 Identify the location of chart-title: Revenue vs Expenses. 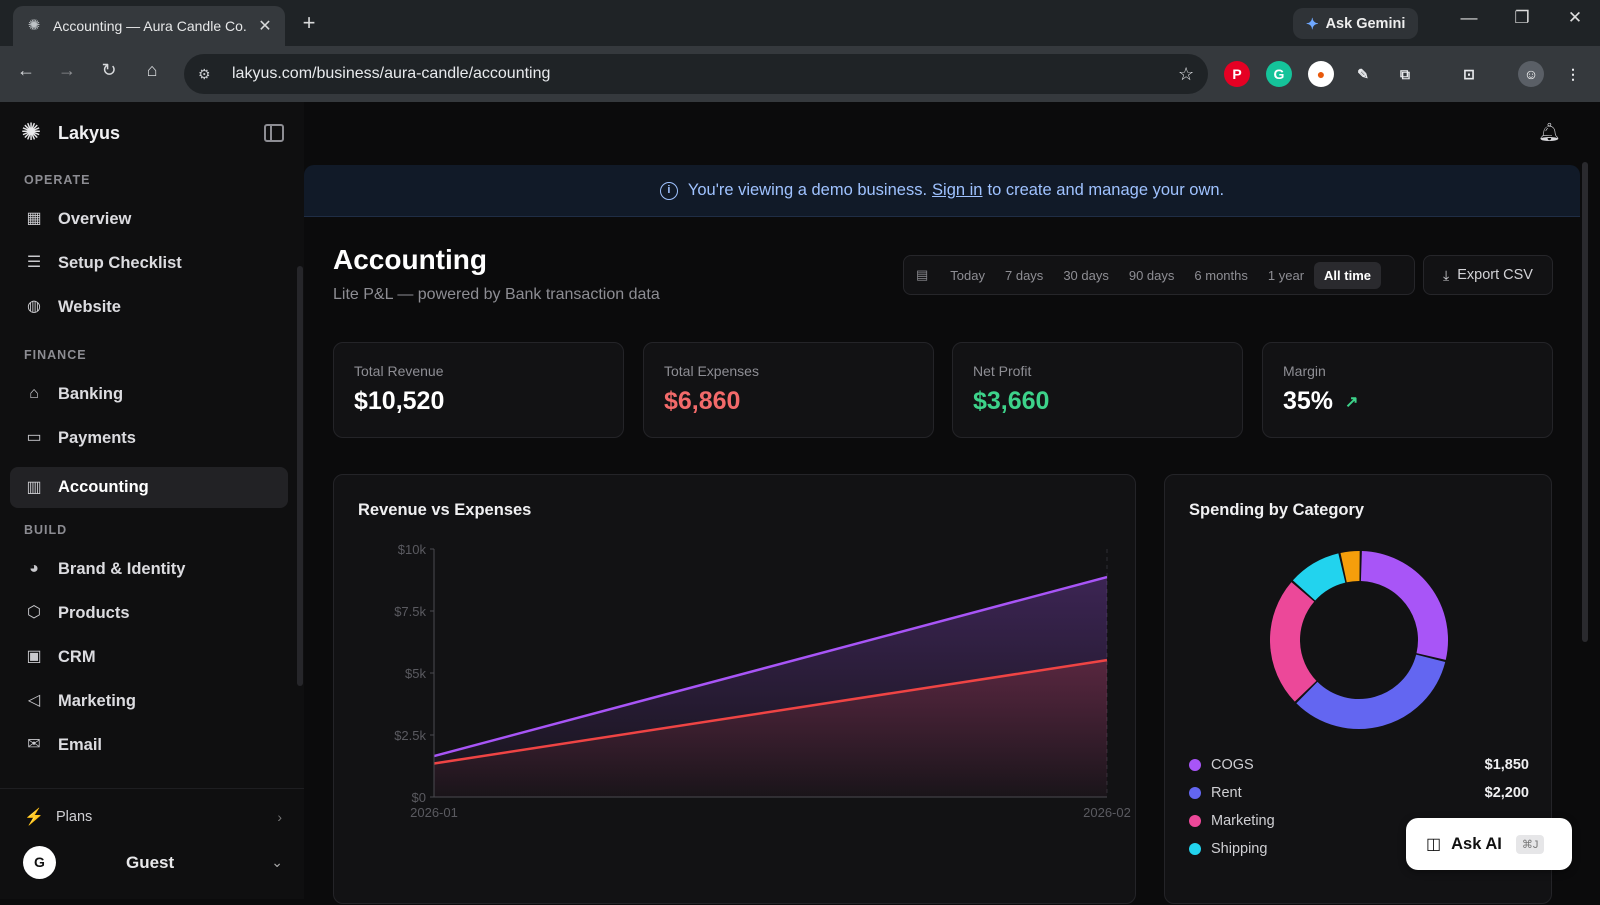
(445, 510).